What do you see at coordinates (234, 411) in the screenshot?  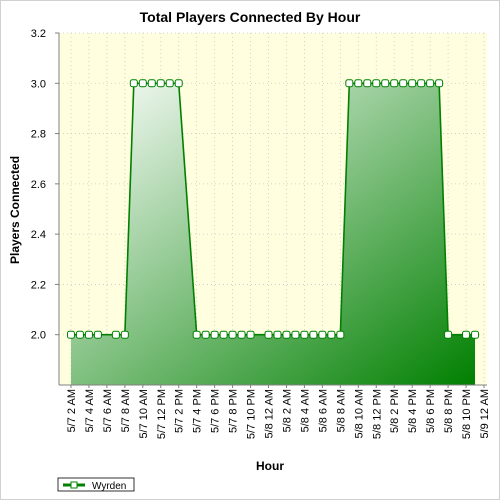 I see `x-tick-label: 5/7 8 PM` at bounding box center [234, 411].